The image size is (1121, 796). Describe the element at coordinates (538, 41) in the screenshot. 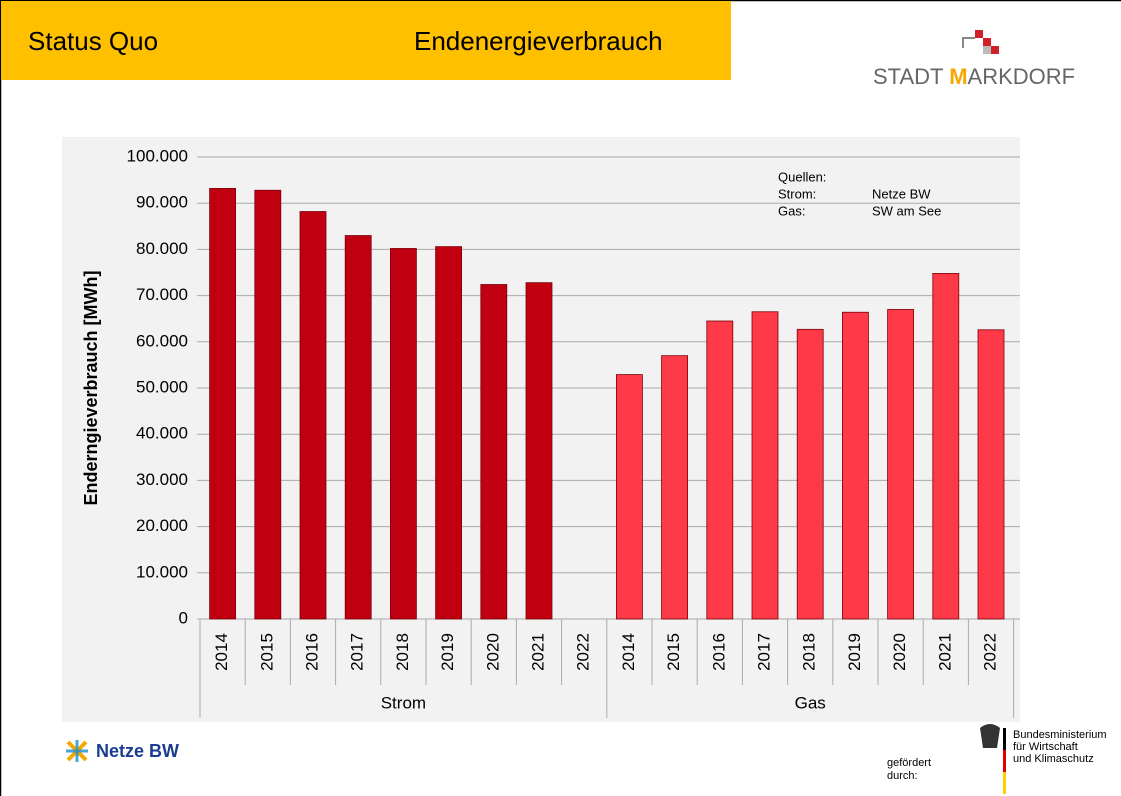

I see `slide-title: Endenergieverbrauch` at that location.